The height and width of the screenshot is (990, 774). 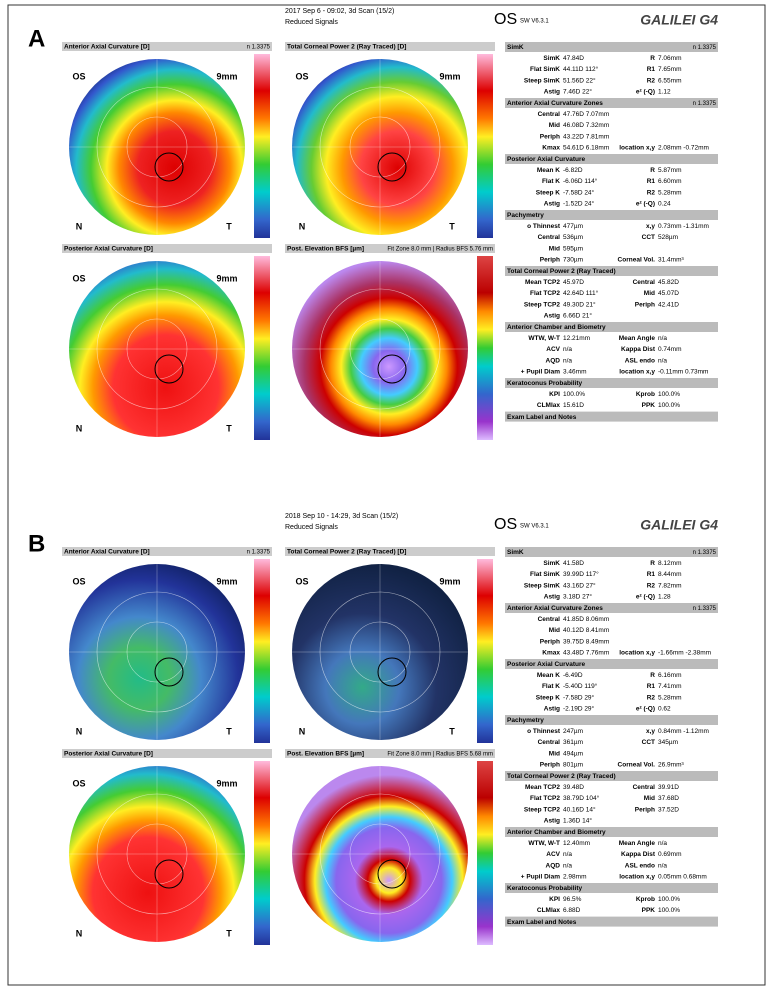 What do you see at coordinates (669, 675) in the screenshot?
I see `metric-value: 6.16mm` at bounding box center [669, 675].